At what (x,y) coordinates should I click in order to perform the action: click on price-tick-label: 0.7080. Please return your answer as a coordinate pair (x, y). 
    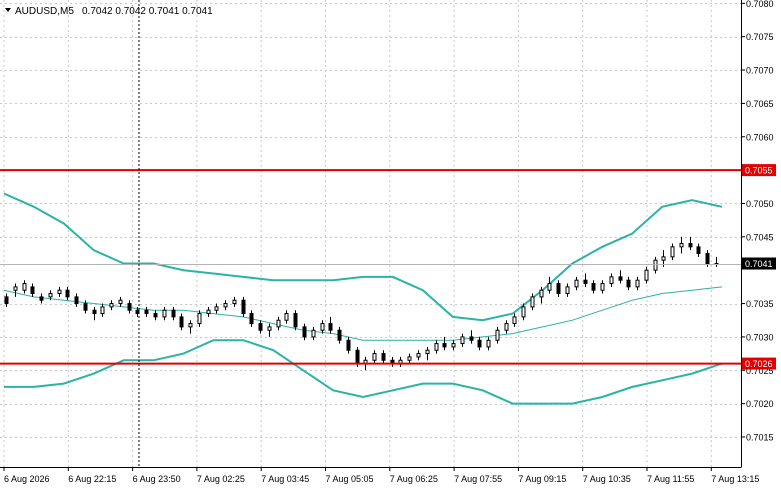
    Looking at the image, I should click on (760, 4).